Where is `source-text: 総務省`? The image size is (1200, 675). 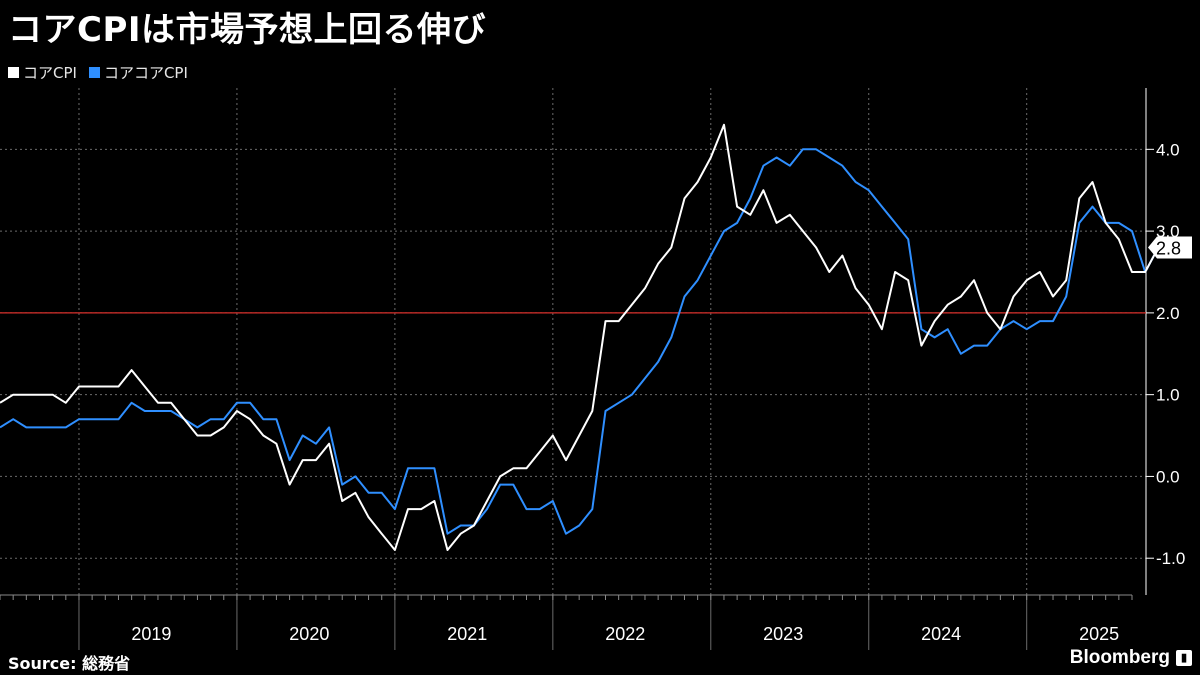
source-text: 総務省 is located at coordinates (106, 663).